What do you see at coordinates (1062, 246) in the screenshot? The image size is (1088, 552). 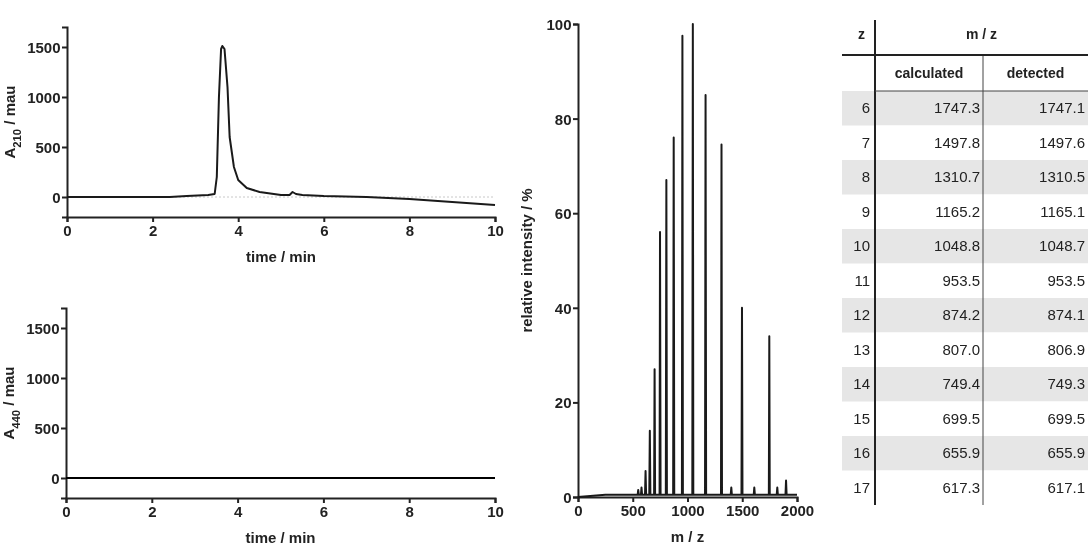 I see `data-label: 1048.7` at bounding box center [1062, 246].